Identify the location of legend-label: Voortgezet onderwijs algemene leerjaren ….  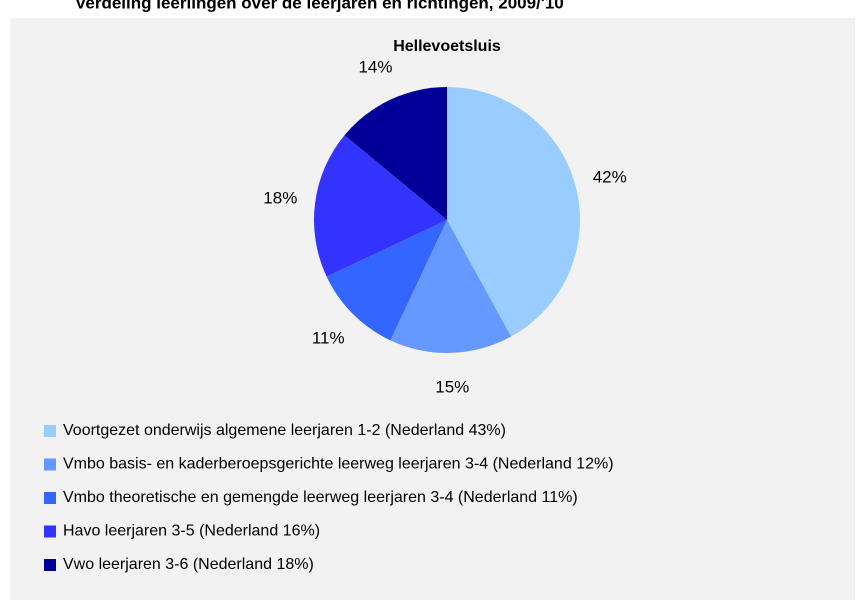
(284, 430).